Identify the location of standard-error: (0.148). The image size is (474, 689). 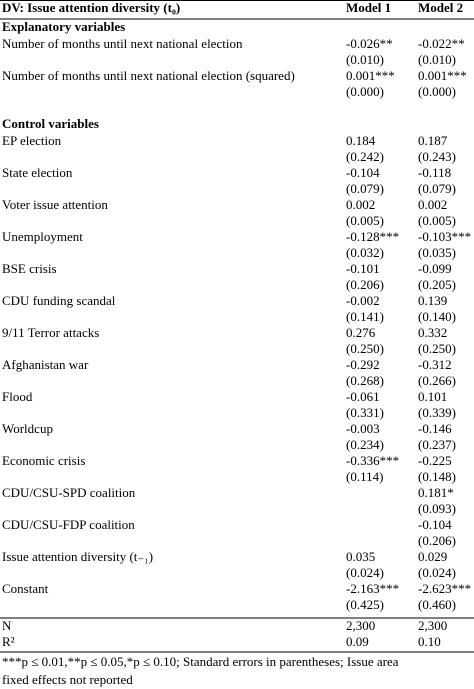
(437, 476).